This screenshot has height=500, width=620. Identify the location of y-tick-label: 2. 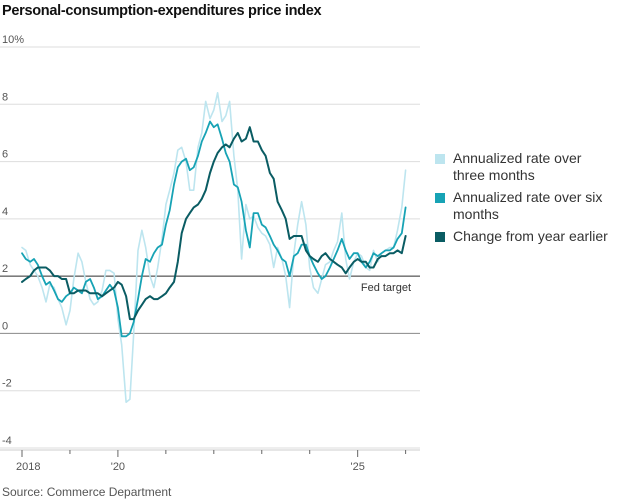
(5, 269).